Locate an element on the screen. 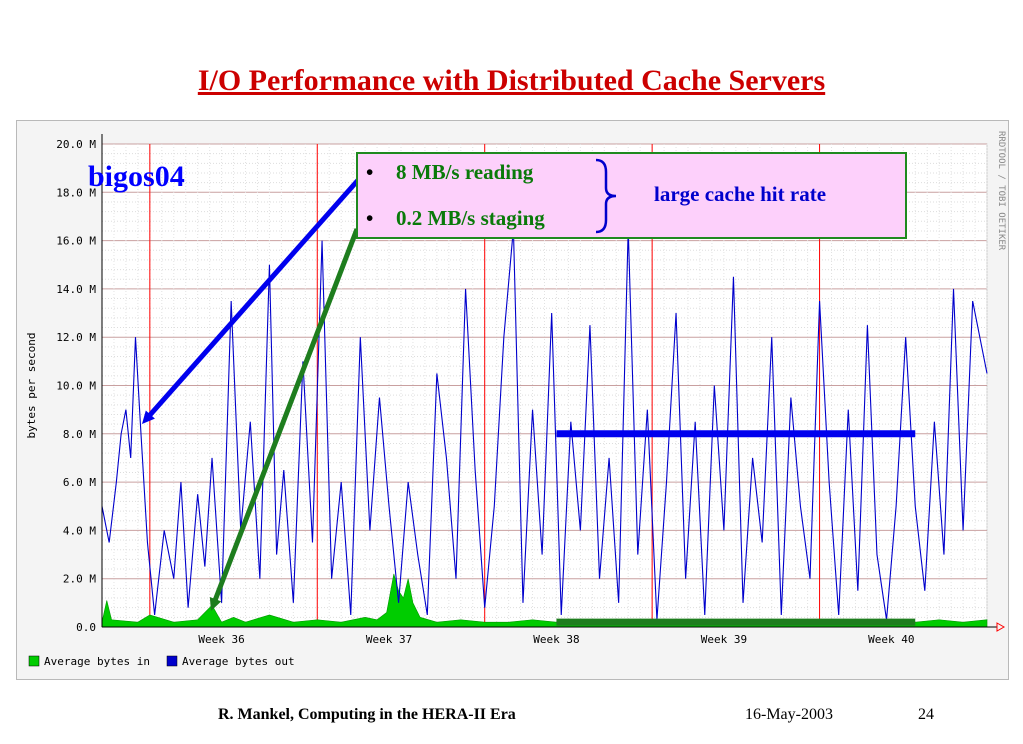  bullet-text: 0.2 MB/s staging is located at coordinates (470, 218).